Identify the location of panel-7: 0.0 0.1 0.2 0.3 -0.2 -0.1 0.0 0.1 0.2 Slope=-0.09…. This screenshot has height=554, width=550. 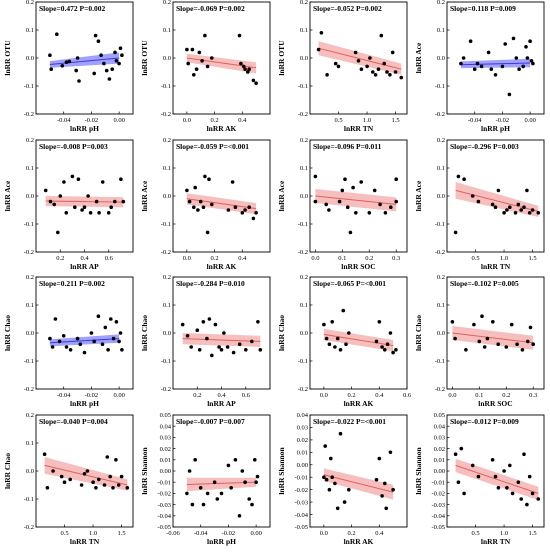
(342, 204).